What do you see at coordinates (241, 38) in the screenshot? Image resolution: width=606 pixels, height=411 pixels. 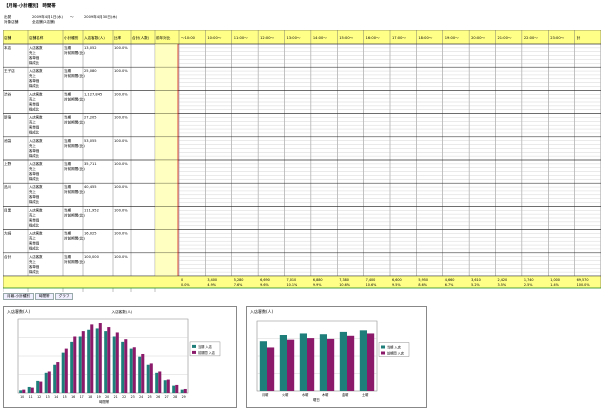 I see `time-header: 11:00～` at bounding box center [241, 38].